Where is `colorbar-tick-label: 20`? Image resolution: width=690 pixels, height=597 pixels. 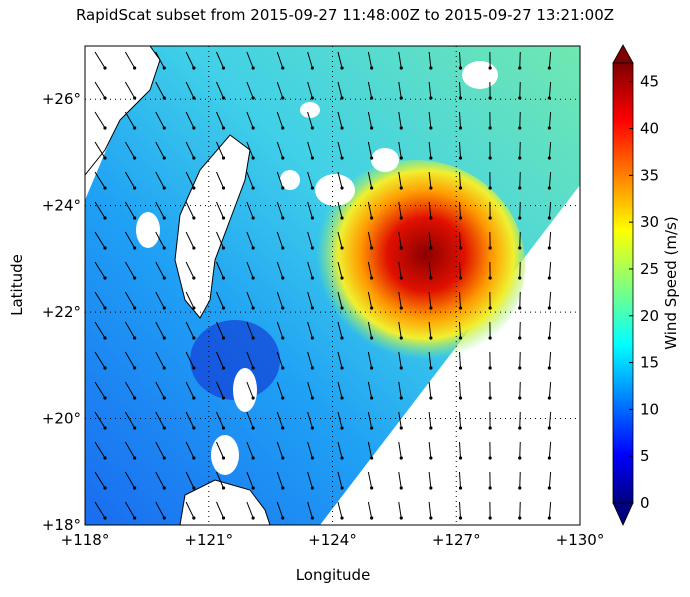 colorbar-tick-label: 20 is located at coordinates (649, 316).